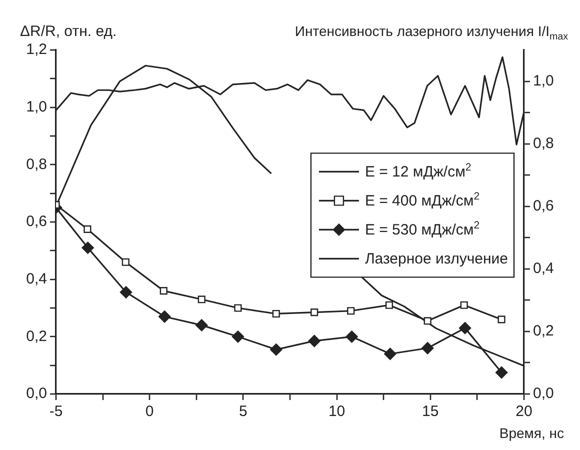  What do you see at coordinates (543, 206) in the screenshot?
I see `y2-tick-label: 0,6` at bounding box center [543, 206].